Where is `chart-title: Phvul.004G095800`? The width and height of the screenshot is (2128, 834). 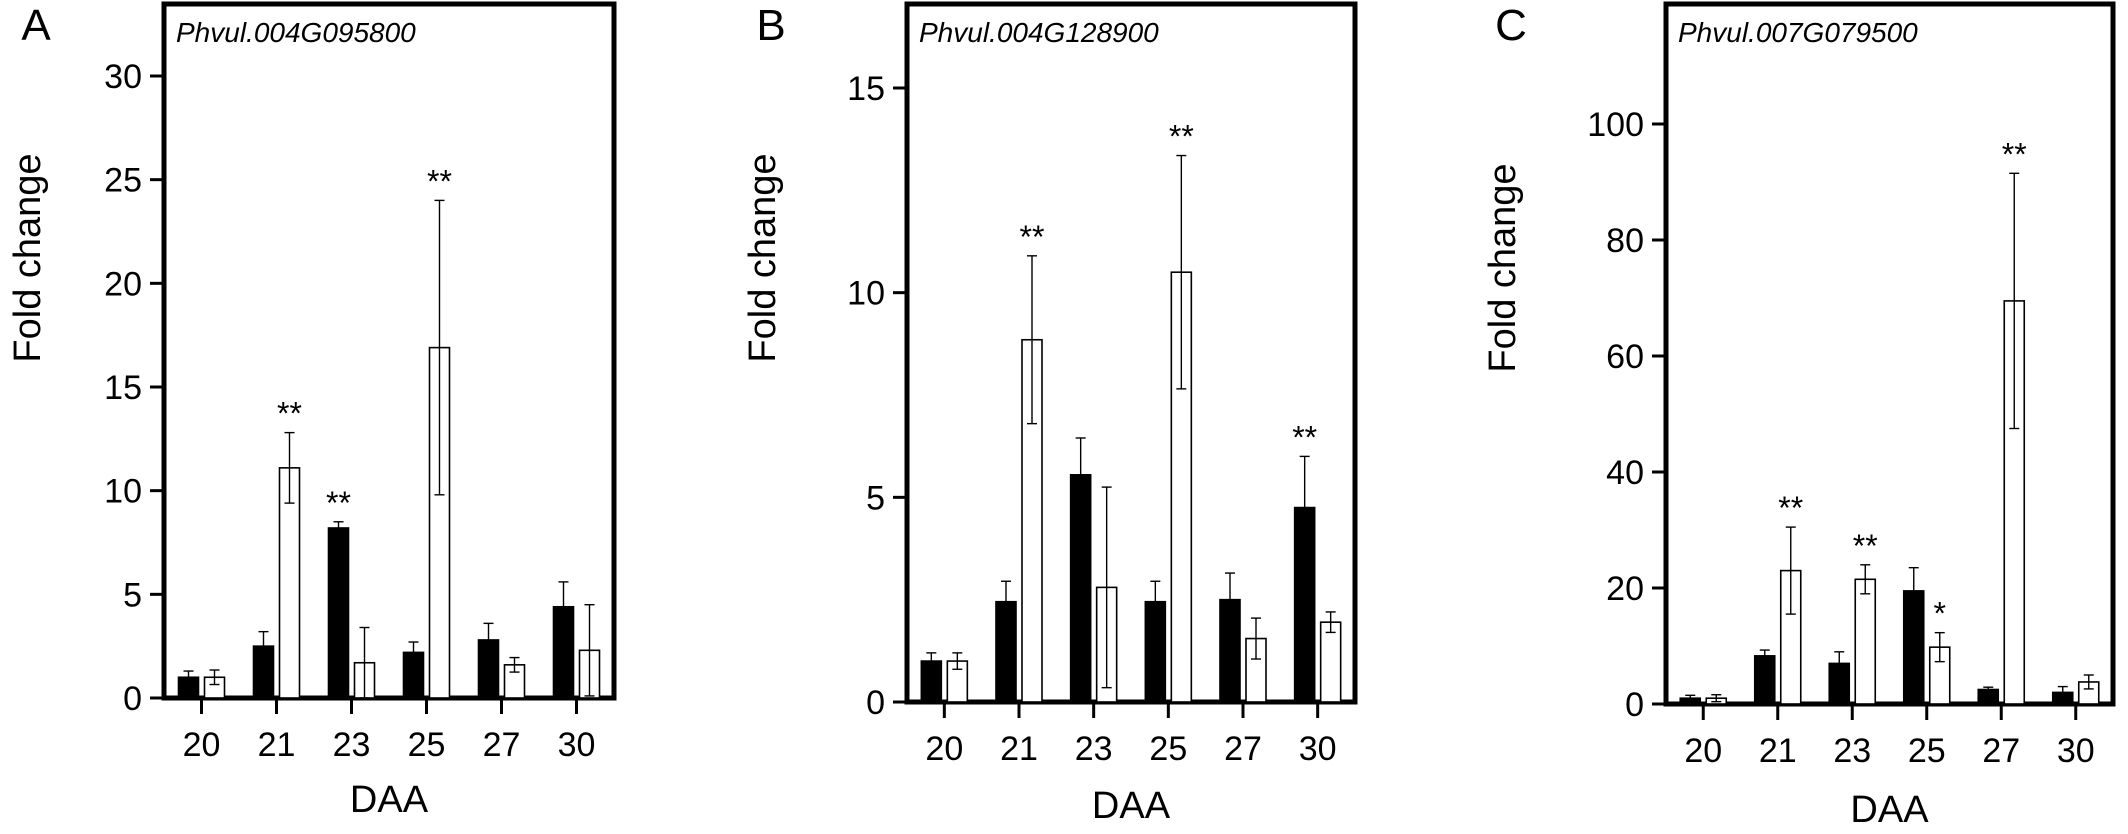 chart-title: Phvul.004G095800 is located at coordinates (296, 32).